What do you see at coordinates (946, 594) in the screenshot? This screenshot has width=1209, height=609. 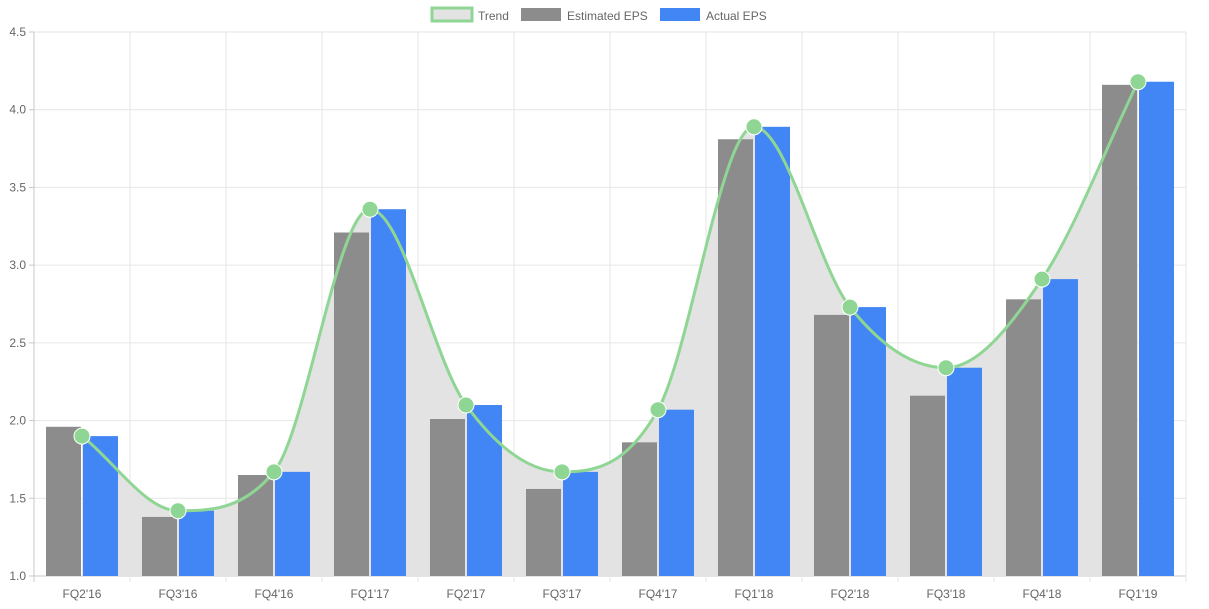 I see `x-tick-label: FQ3'18` at bounding box center [946, 594].